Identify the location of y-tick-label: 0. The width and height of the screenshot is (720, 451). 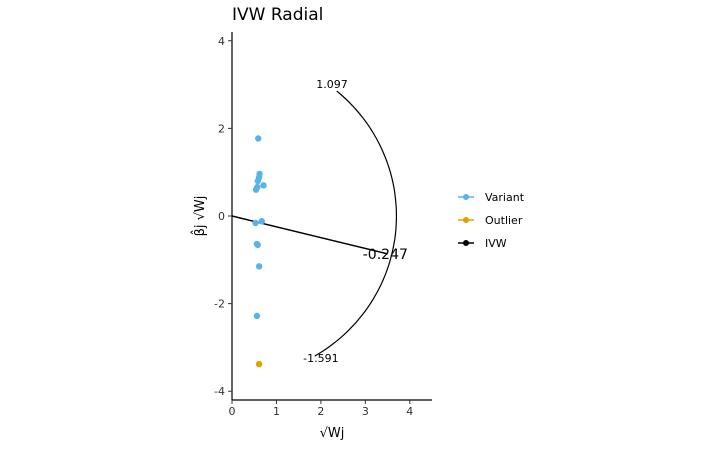
(221, 216).